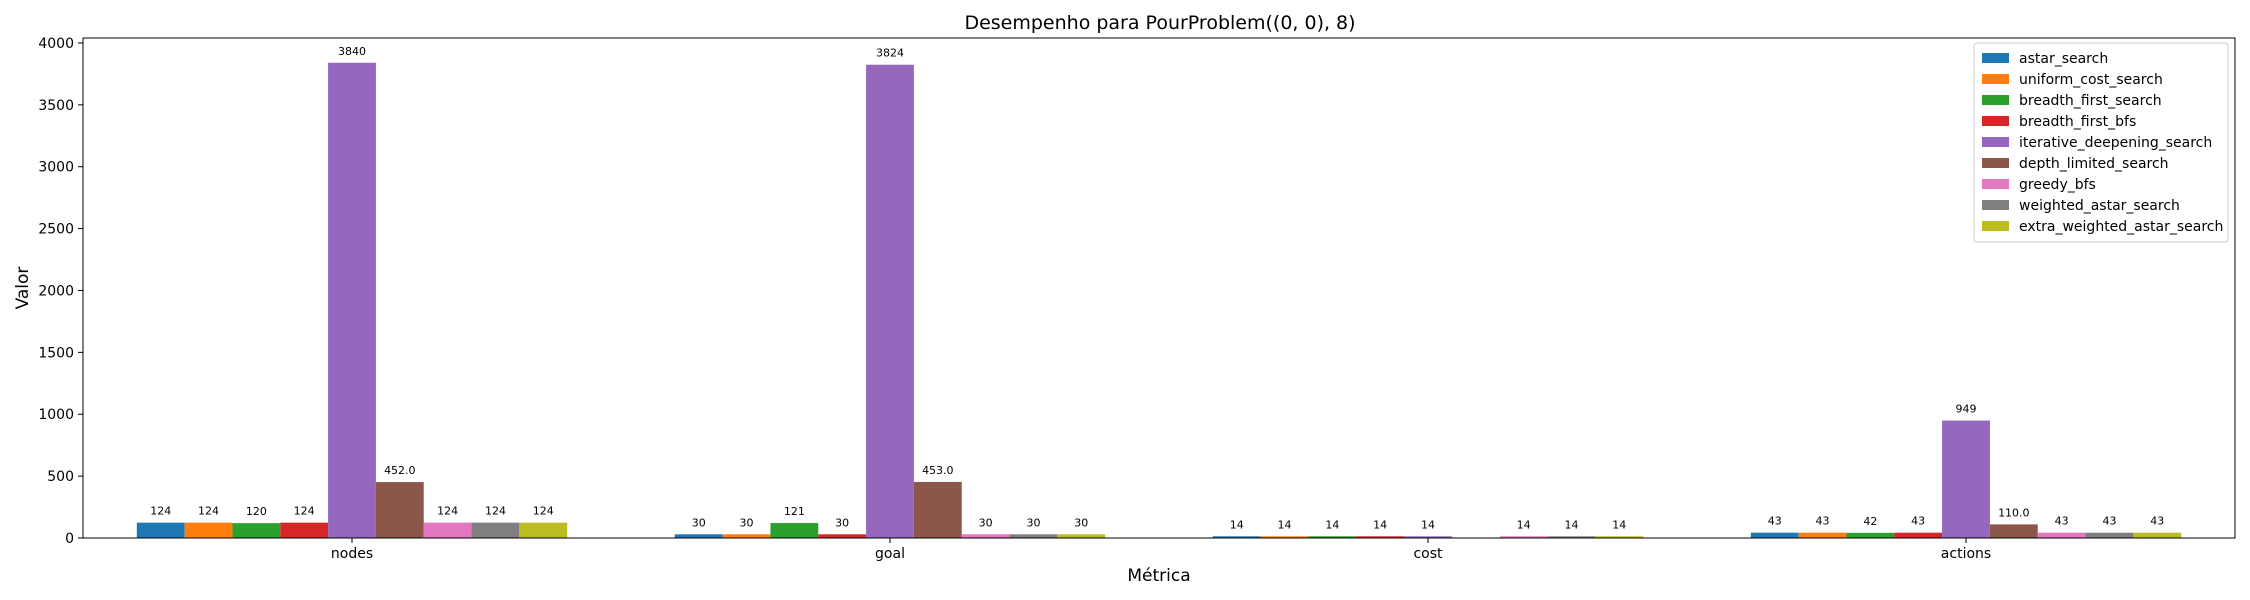 This screenshot has width=2250, height=600. I want to click on y-tick-label: 4000, so click(56, 44).